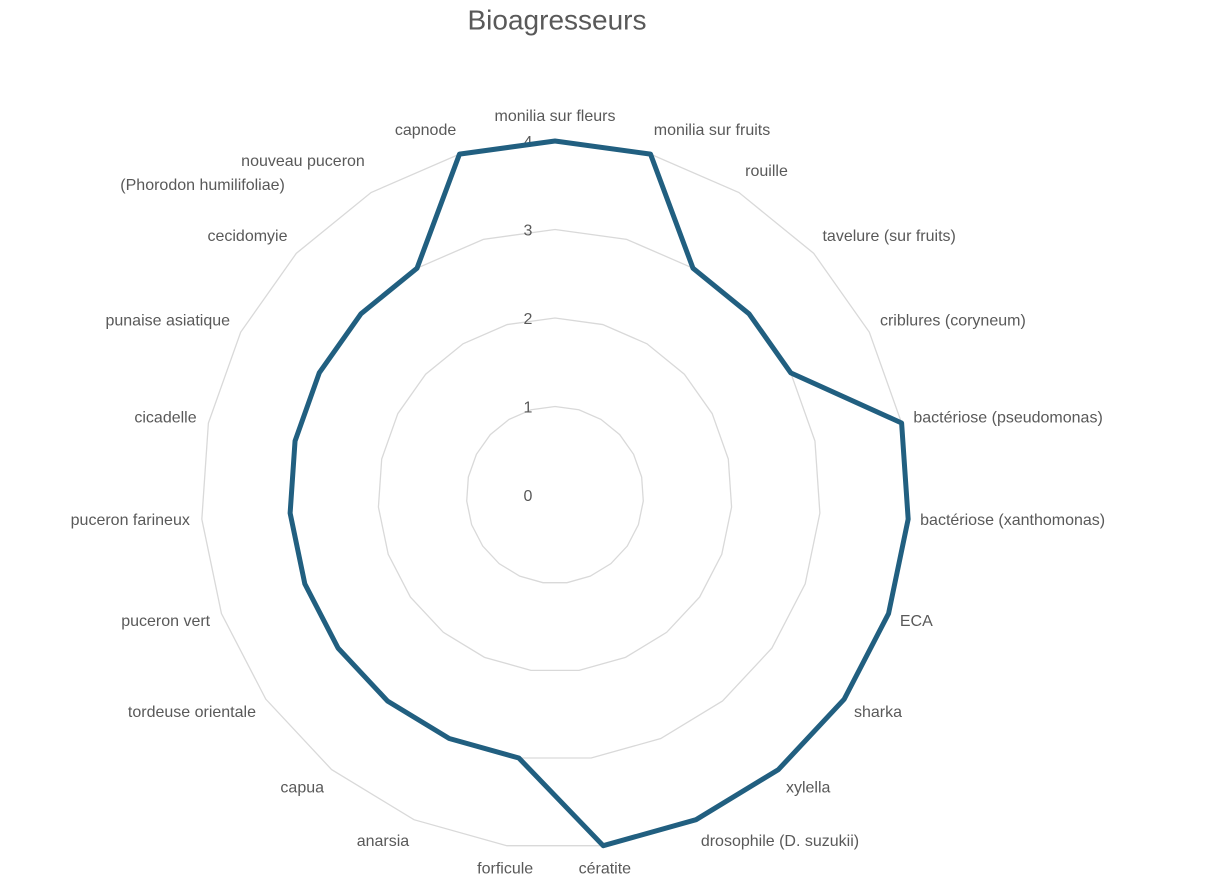 This screenshot has width=1209, height=874. I want to click on category-label: cicadelle, so click(165, 417).